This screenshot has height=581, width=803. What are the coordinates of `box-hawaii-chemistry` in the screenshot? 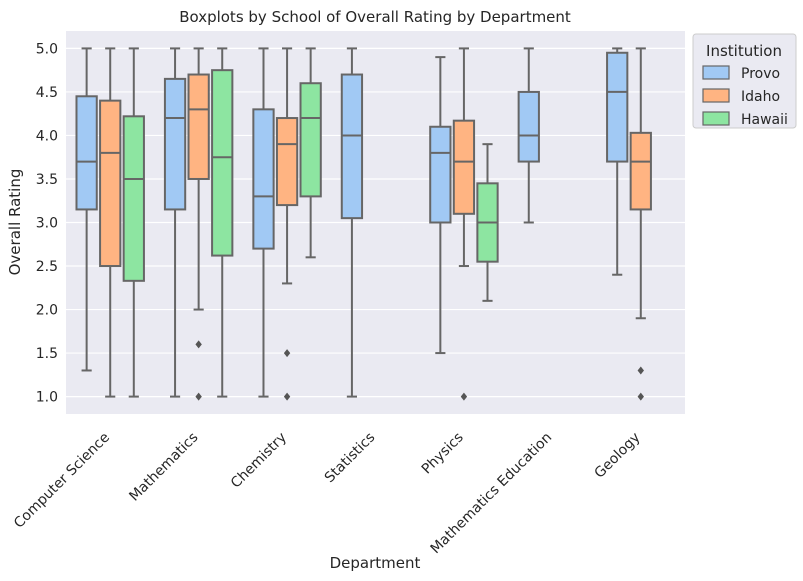 It's located at (310, 153).